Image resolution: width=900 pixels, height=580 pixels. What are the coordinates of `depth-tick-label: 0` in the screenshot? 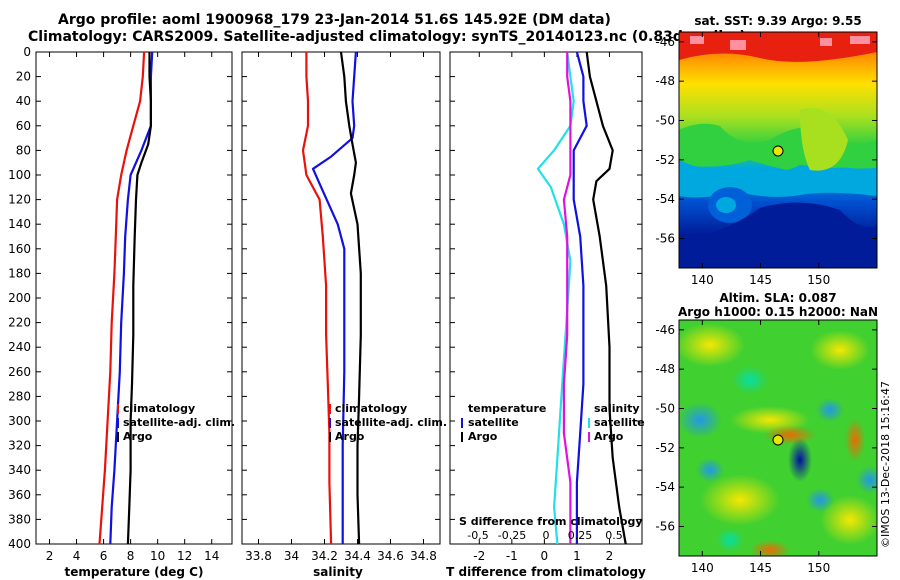 It's located at (27, 52).